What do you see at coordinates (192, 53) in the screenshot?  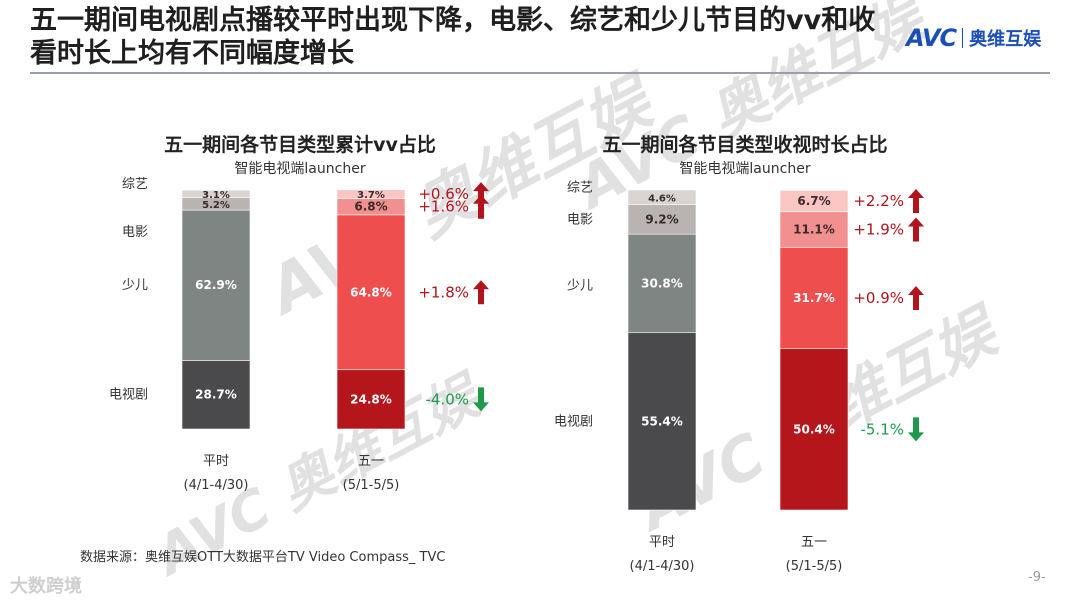 I see `page-title-line-2: 看时长上均有不同幅度增长` at bounding box center [192, 53].